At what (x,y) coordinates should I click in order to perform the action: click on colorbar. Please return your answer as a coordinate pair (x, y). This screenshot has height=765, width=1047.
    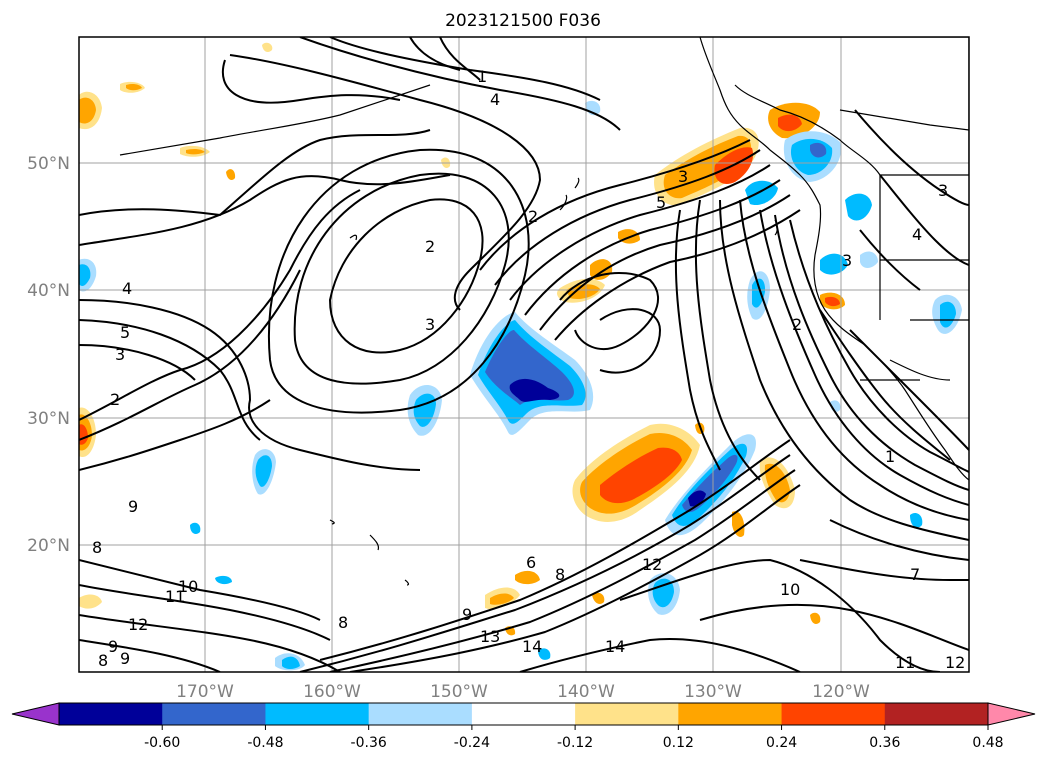
    Looking at the image, I should click on (523, 714).